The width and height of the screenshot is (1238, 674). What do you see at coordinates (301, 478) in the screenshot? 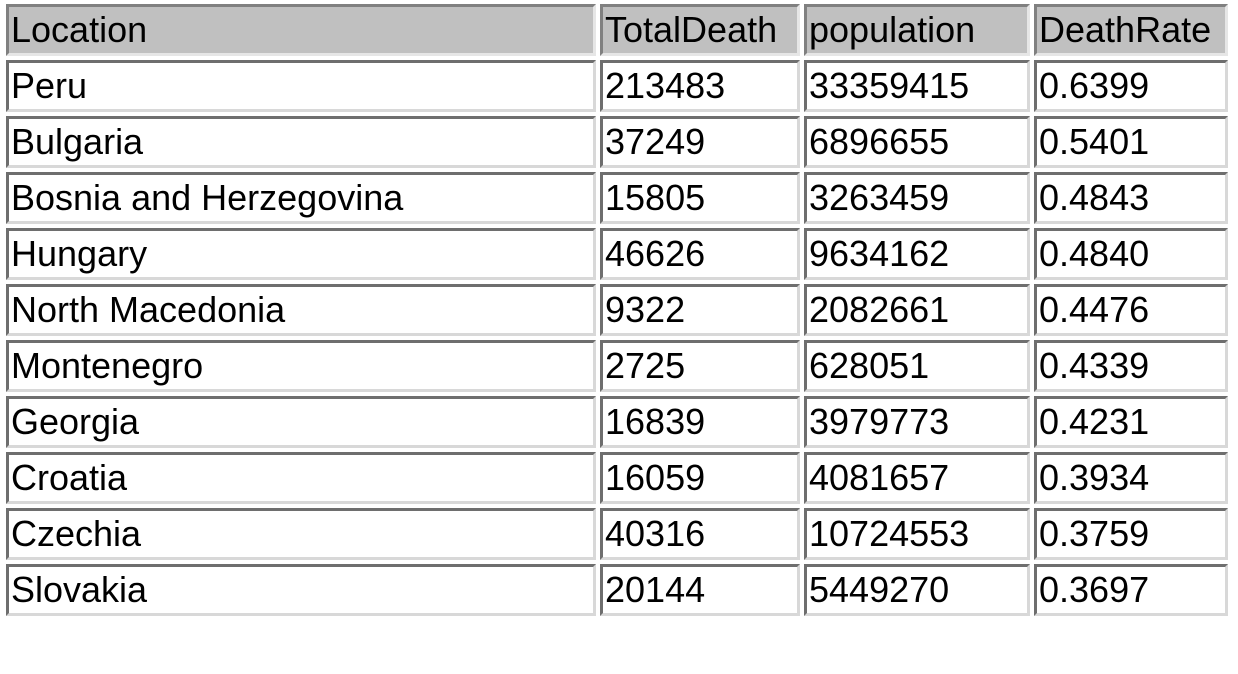
I see `location-cell: Croatia` at bounding box center [301, 478].